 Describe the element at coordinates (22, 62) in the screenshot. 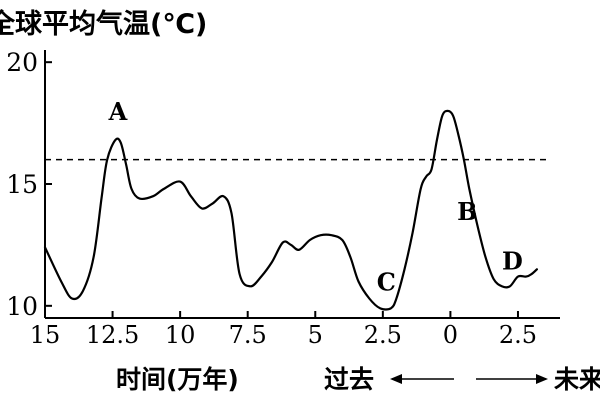

I see `y-tick-label: 20` at that location.